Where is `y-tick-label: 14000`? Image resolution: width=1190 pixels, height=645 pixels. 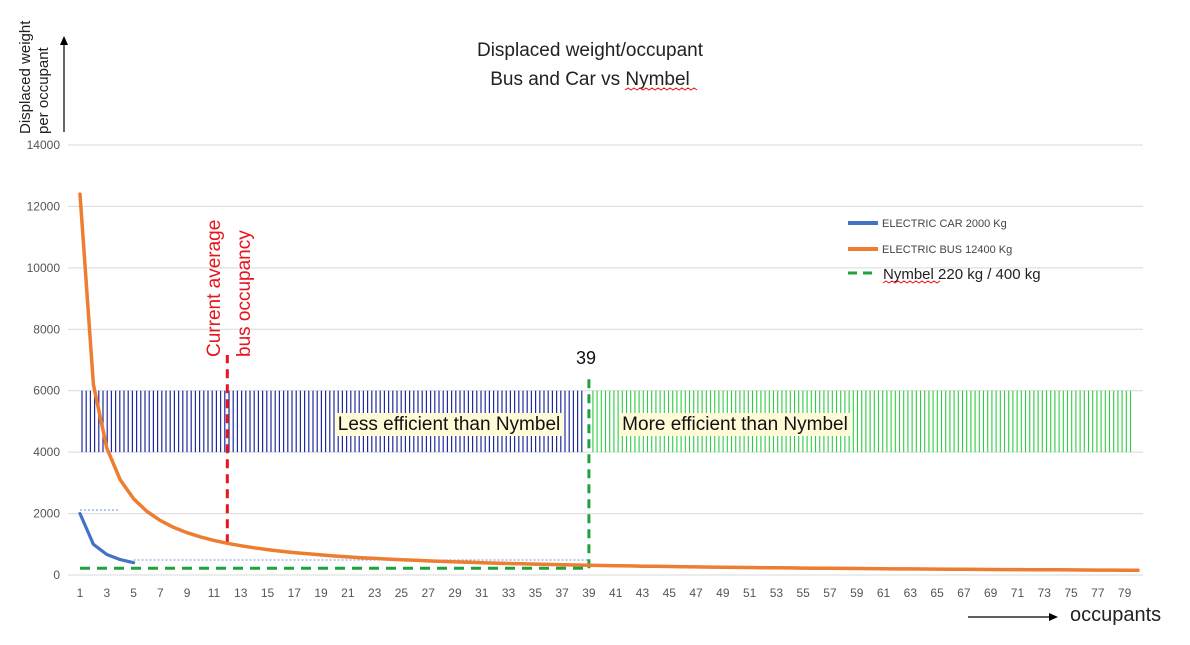 y-tick-label: 14000 is located at coordinates (44, 145).